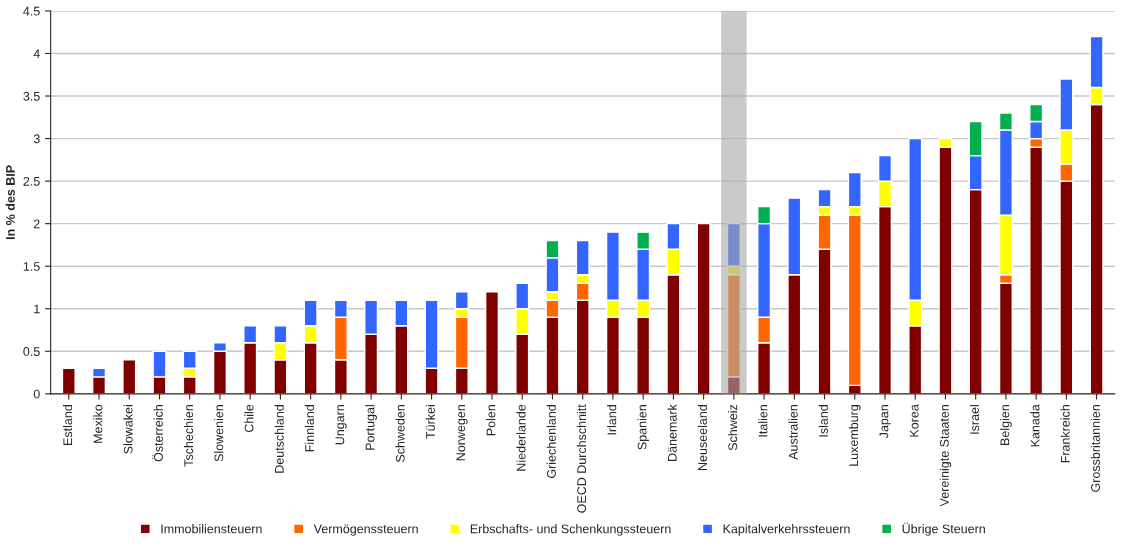 The image size is (1126, 547). I want to click on legend-label: Übrige Steuern, so click(943, 529).